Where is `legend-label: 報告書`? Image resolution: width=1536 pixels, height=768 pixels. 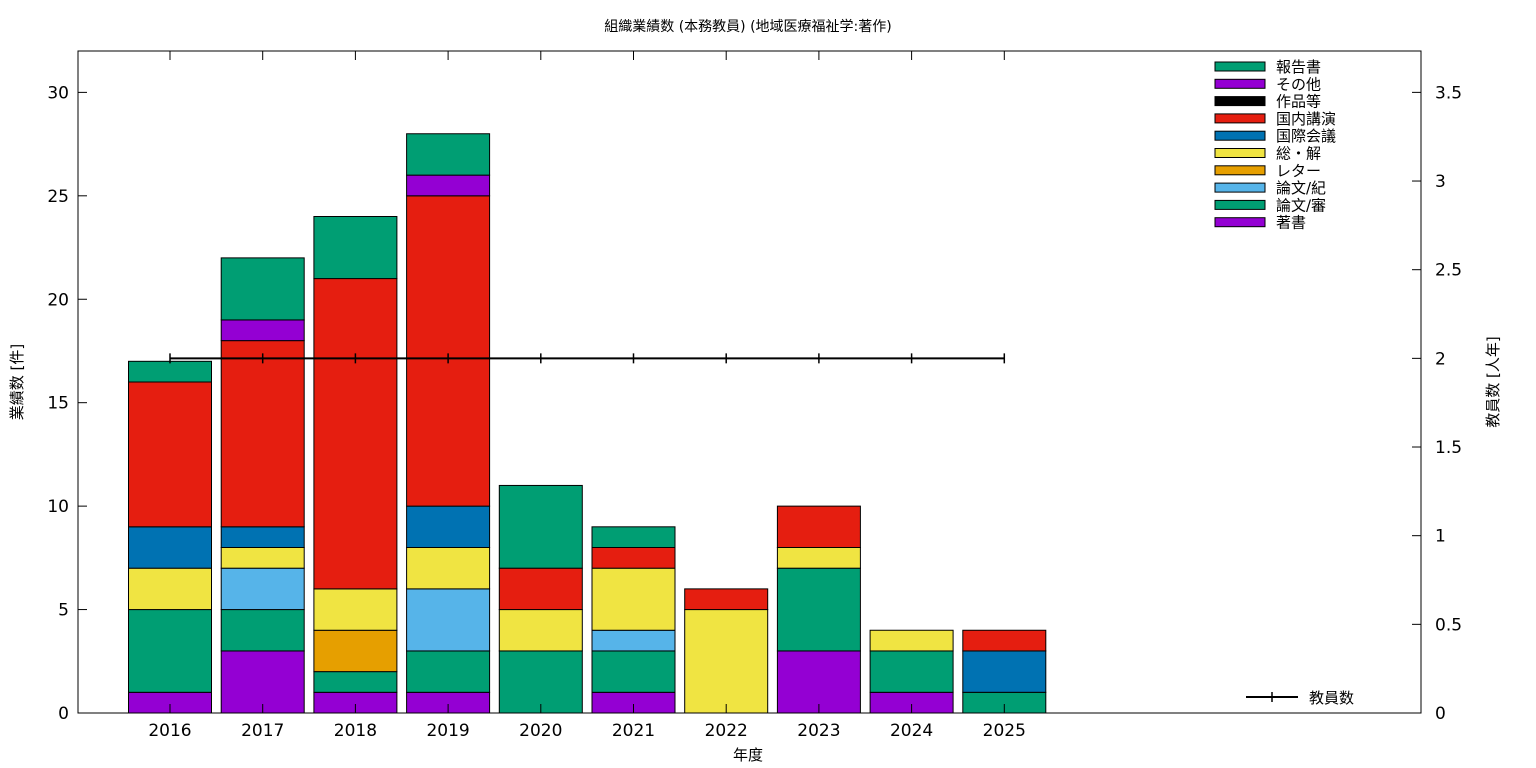
legend-label: 報告書 is located at coordinates (1298, 67).